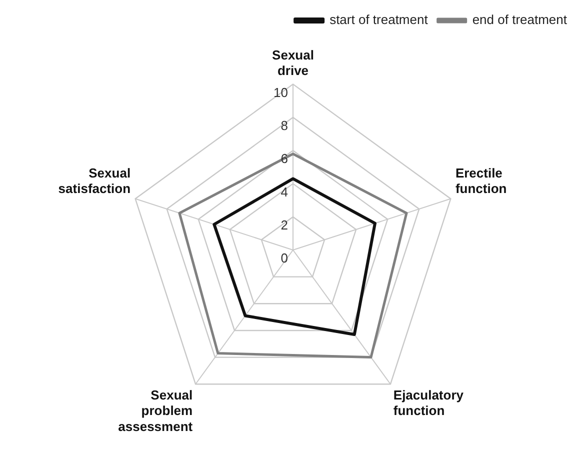 Image resolution: width=587 pixels, height=450 pixels. I want to click on spoke-label: Sexual drive, so click(293, 62).